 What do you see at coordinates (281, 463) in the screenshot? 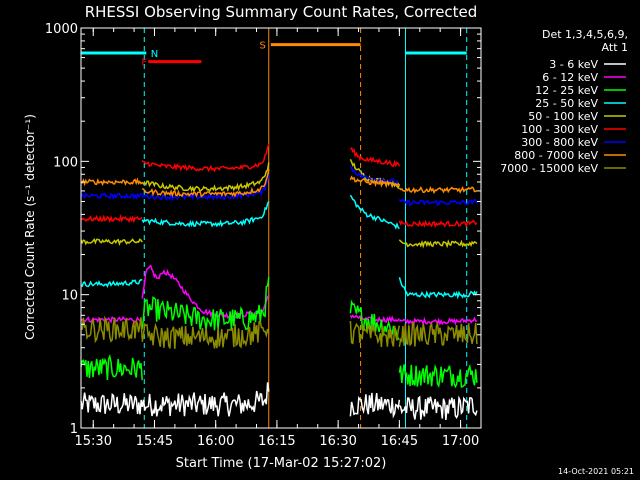
I see `x-axis-label: Start Time (17-Mar-02 15:27:02)` at bounding box center [281, 463].